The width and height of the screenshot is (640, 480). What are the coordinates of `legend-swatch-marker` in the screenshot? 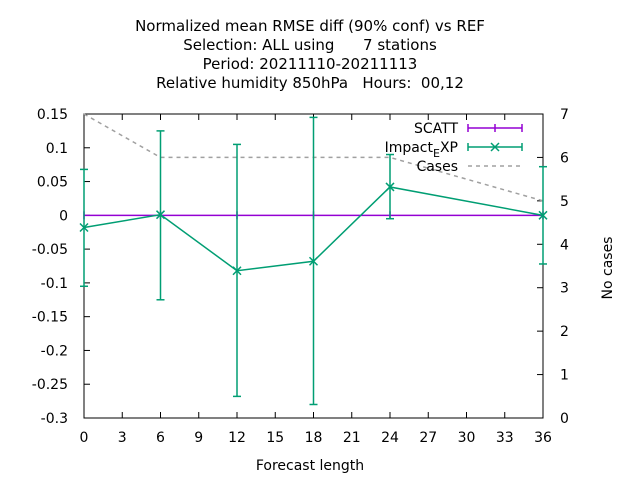 It's located at (495, 147).